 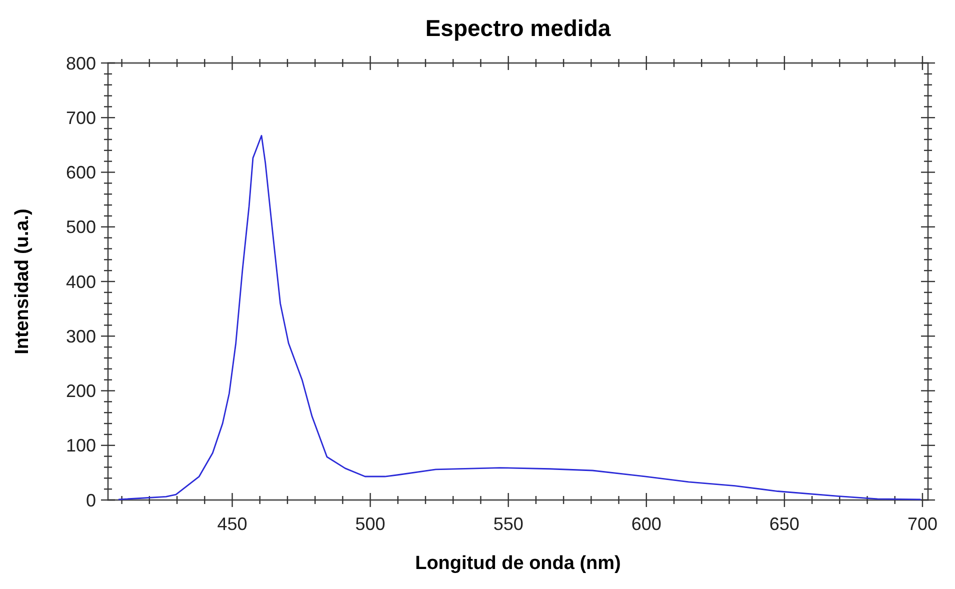 I want to click on y-axis-title: Intensidad (u.a.), so click(x=22, y=281).